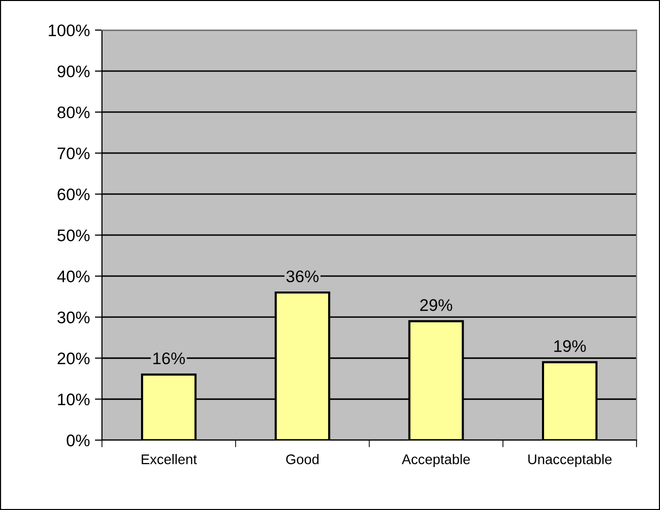 The width and height of the screenshot is (660, 510). I want to click on y-tick-label: 60%, so click(74, 194).